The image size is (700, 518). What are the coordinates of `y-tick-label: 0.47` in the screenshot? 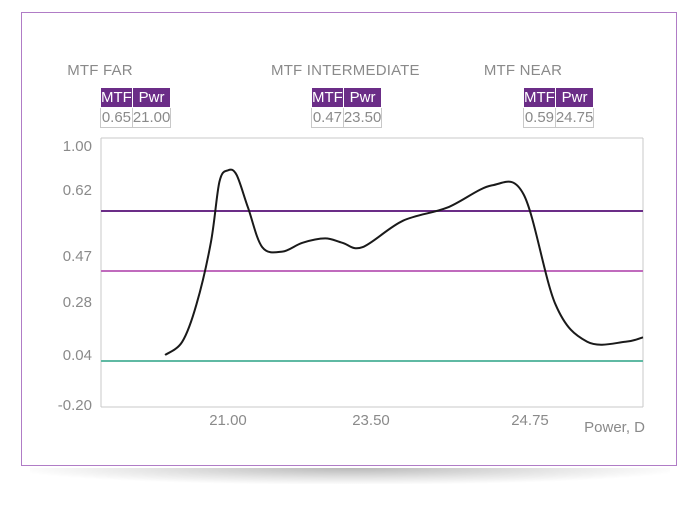 It's located at (77, 256).